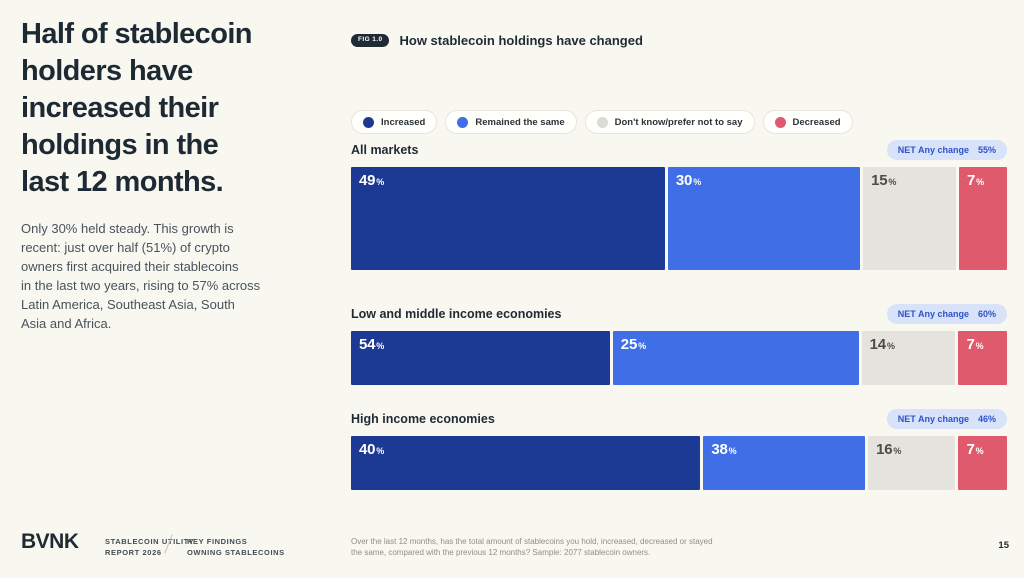  I want to click on legend-item-label: Decreased, so click(816, 122).